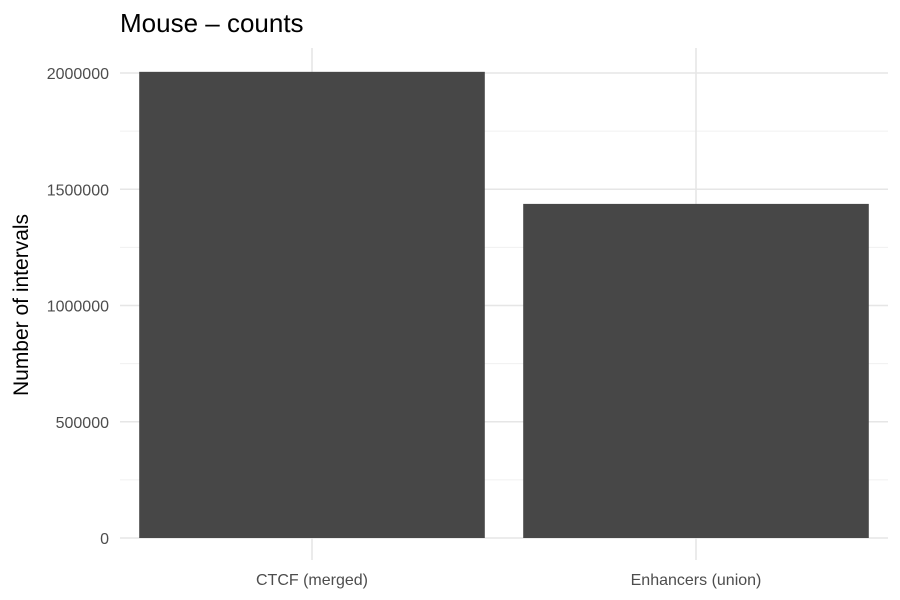 Image resolution: width=900 pixels, height=600 pixels. Describe the element at coordinates (78, 190) in the screenshot. I see `y-tick-label: 1500000` at that location.